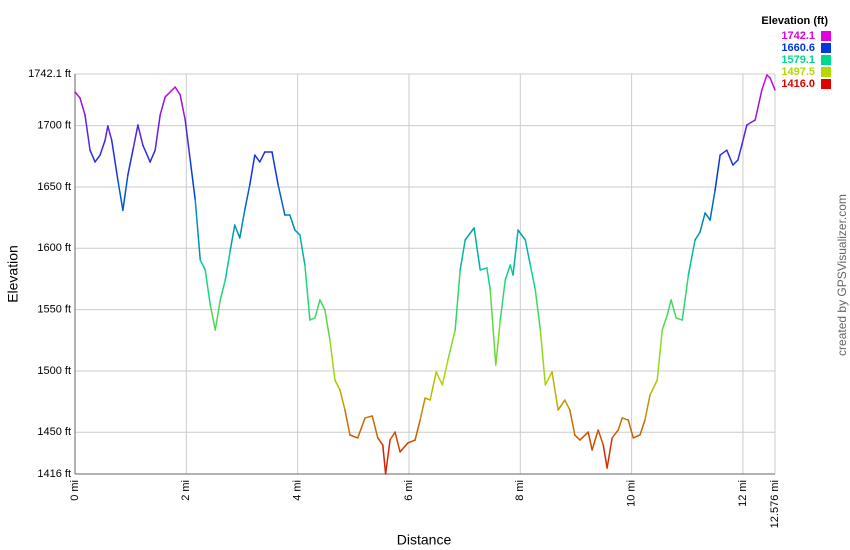 This screenshot has height=550, width=850. I want to click on y-tick-label: 1650 ft, so click(54, 187).